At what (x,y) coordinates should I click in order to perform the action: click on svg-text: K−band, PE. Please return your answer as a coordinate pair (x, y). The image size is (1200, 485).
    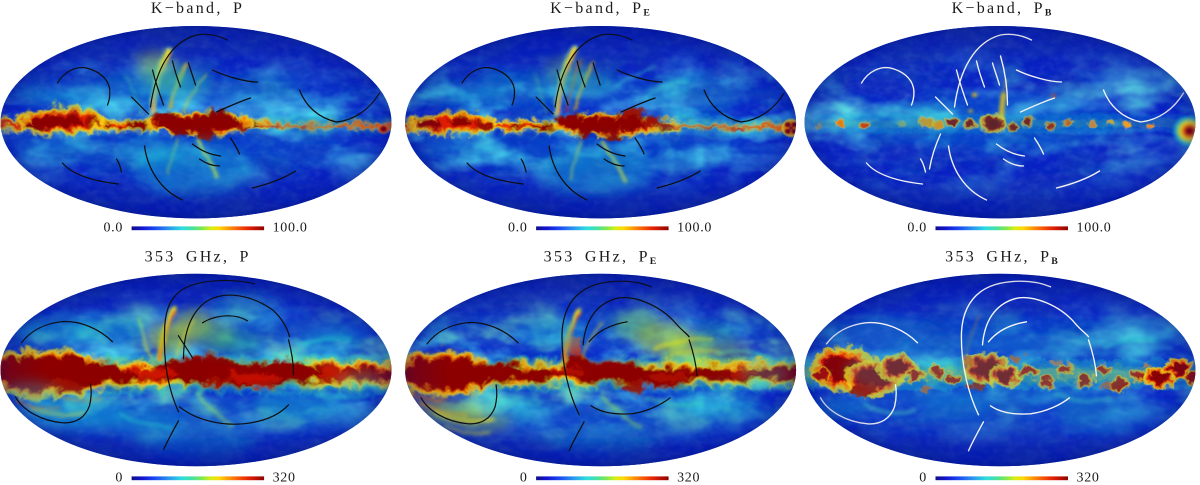
    Looking at the image, I should click on (600, 9).